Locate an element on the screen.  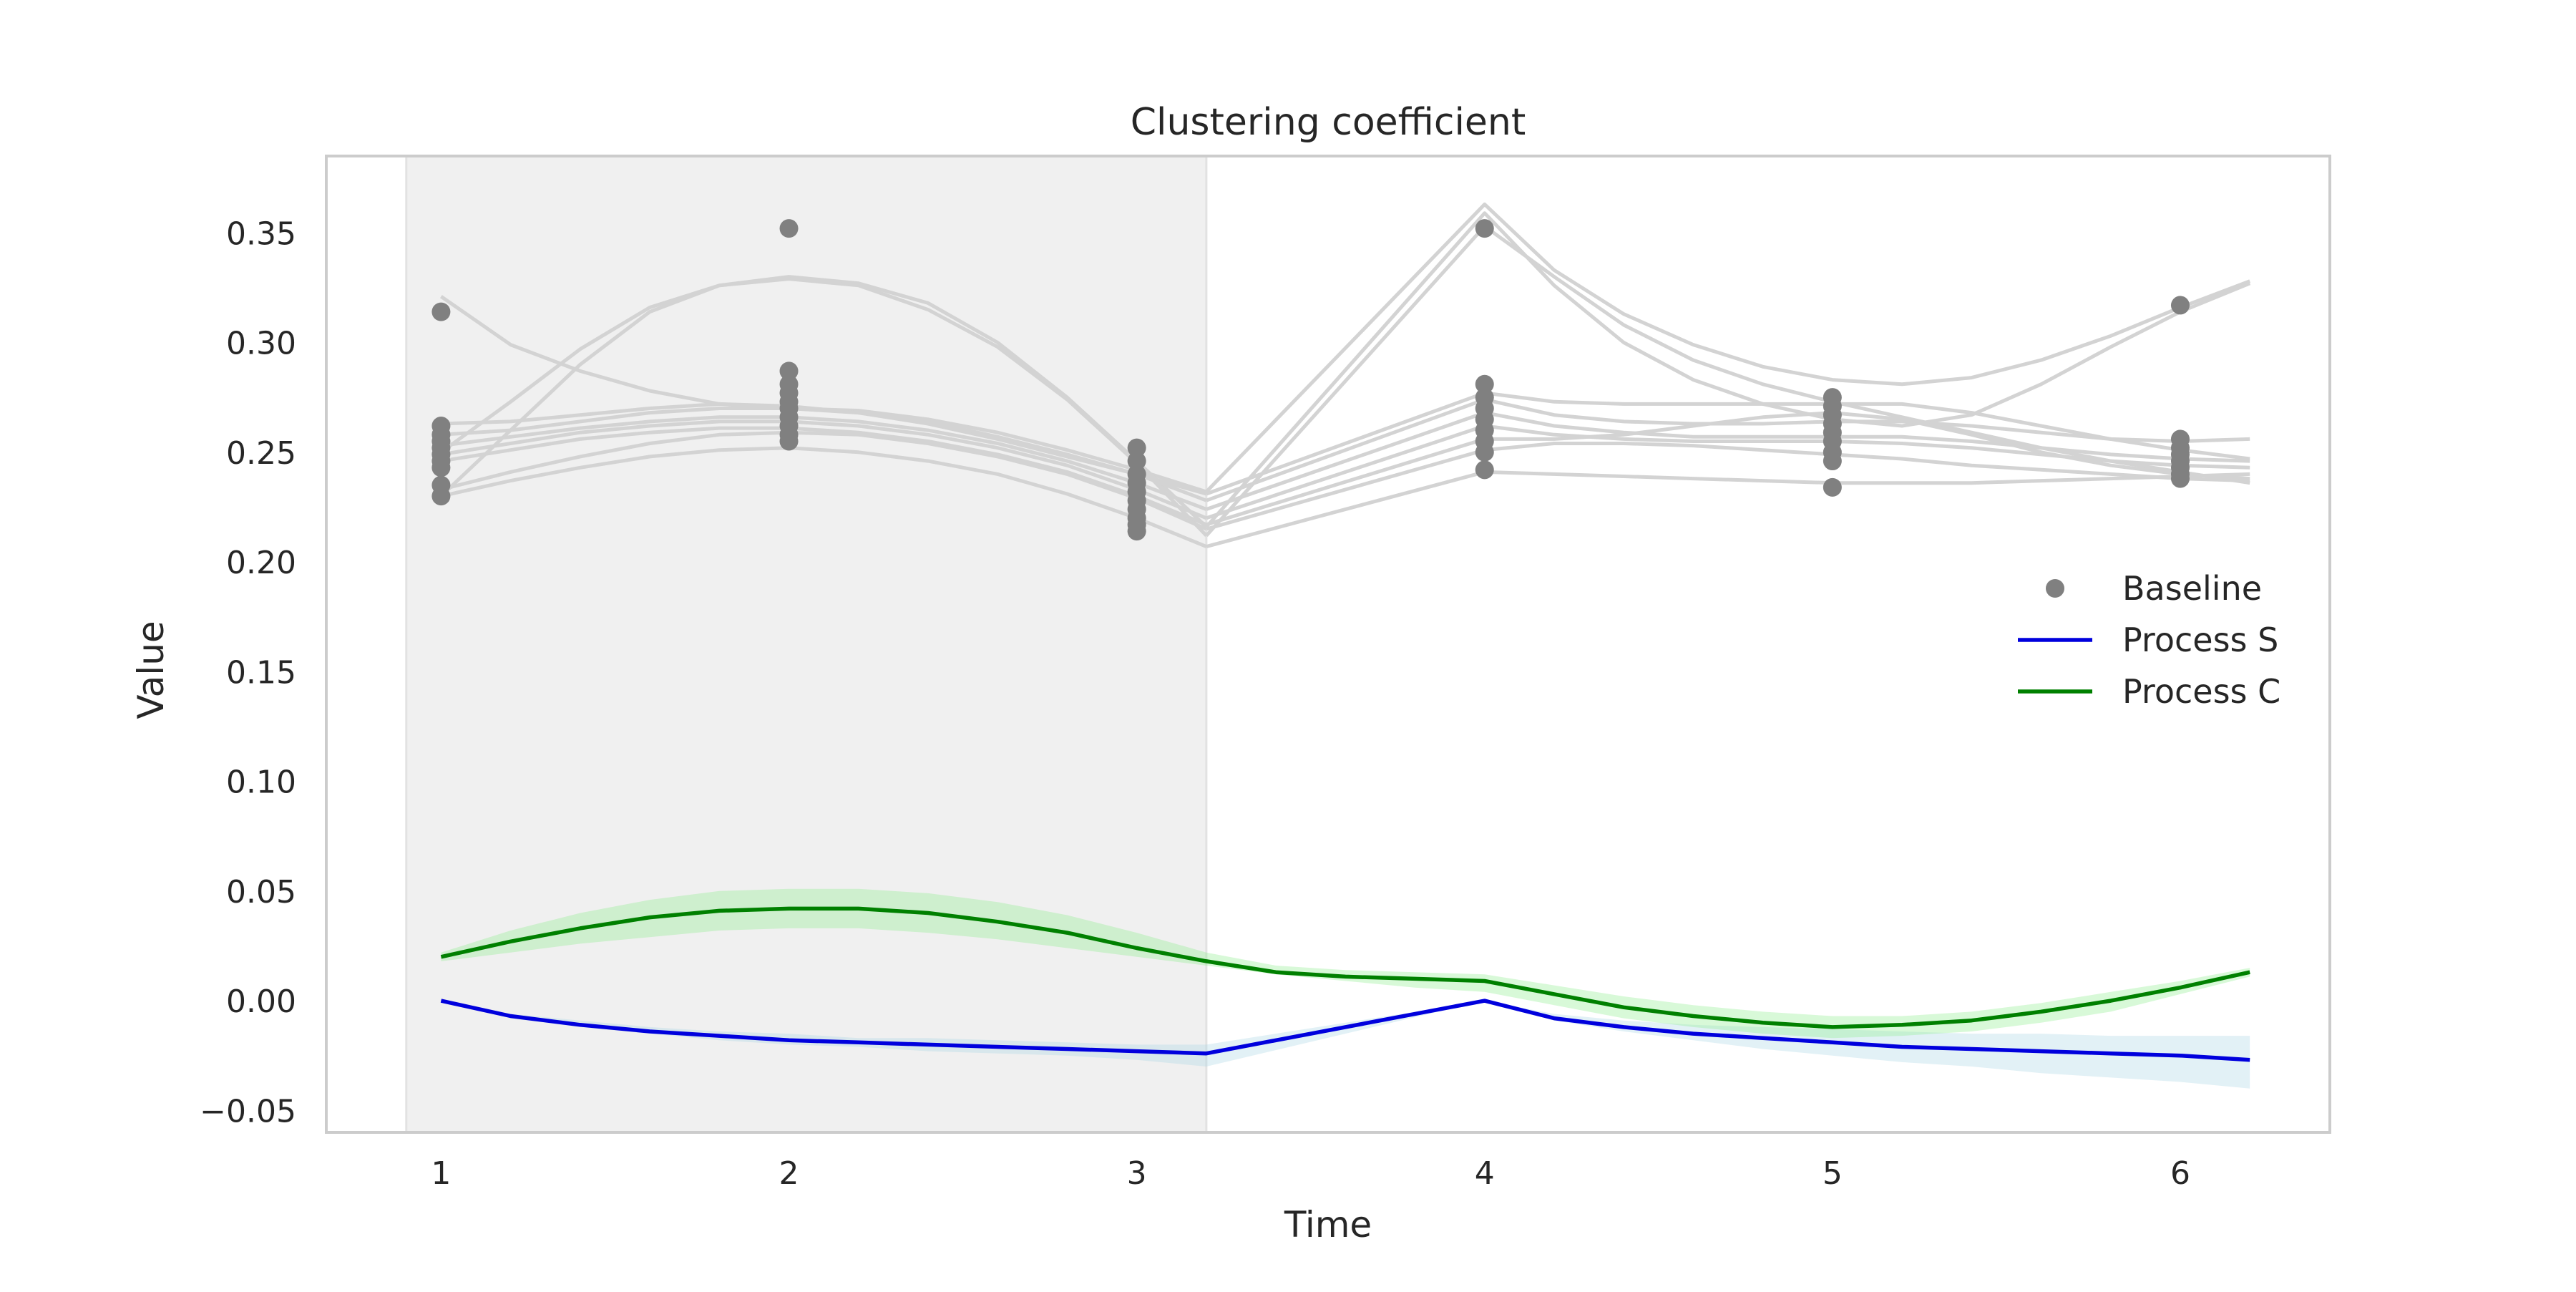
y-tick-label: 0.00 is located at coordinates (261, 1001).